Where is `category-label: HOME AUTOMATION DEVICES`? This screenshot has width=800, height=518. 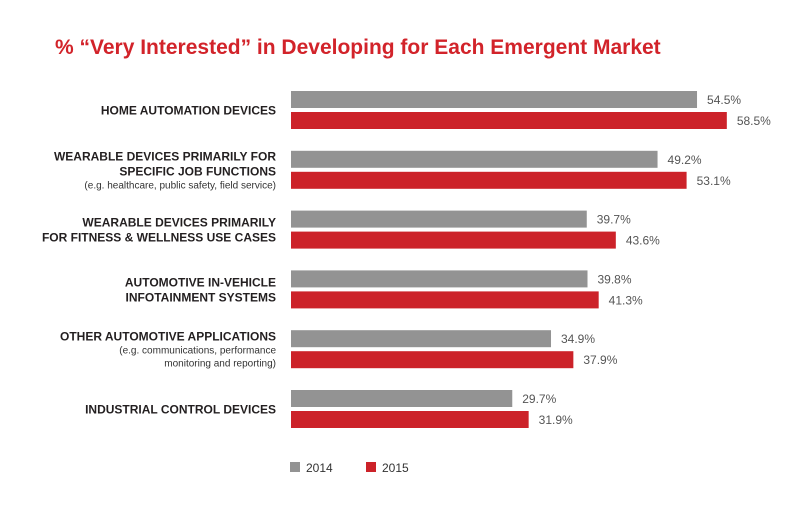
category-label: HOME AUTOMATION DEVICES is located at coordinates (188, 111).